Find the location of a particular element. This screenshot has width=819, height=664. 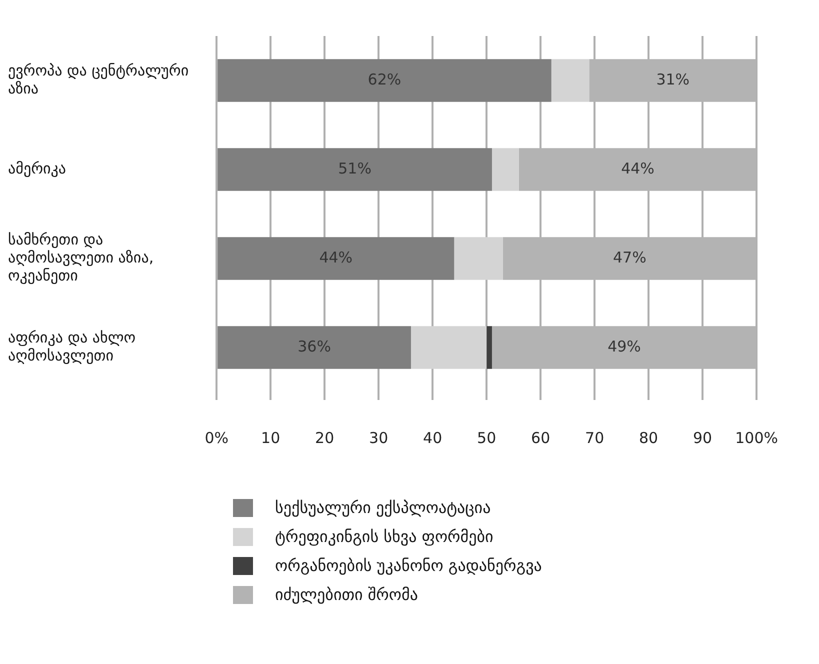

data-label: 51% is located at coordinates (355, 168).